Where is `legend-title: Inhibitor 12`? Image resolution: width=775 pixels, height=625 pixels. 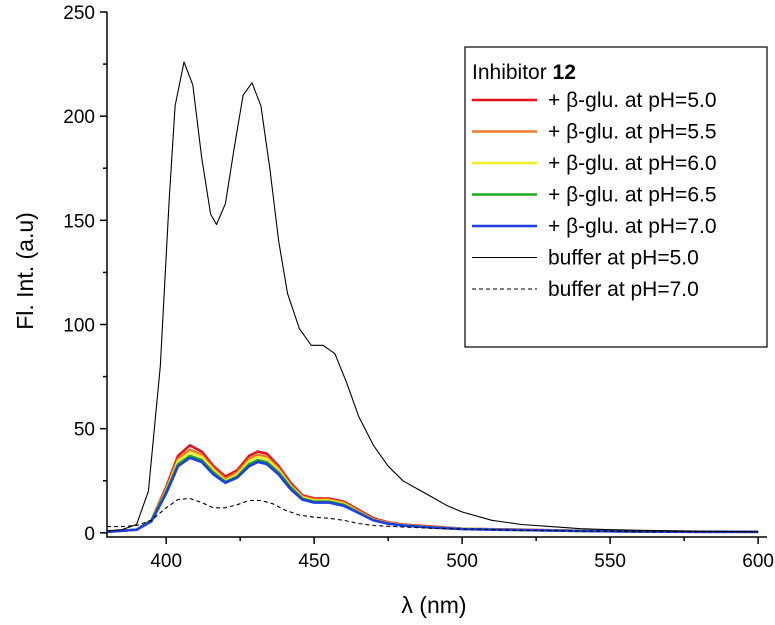 legend-title: Inhibitor 12 is located at coordinates (524, 72).